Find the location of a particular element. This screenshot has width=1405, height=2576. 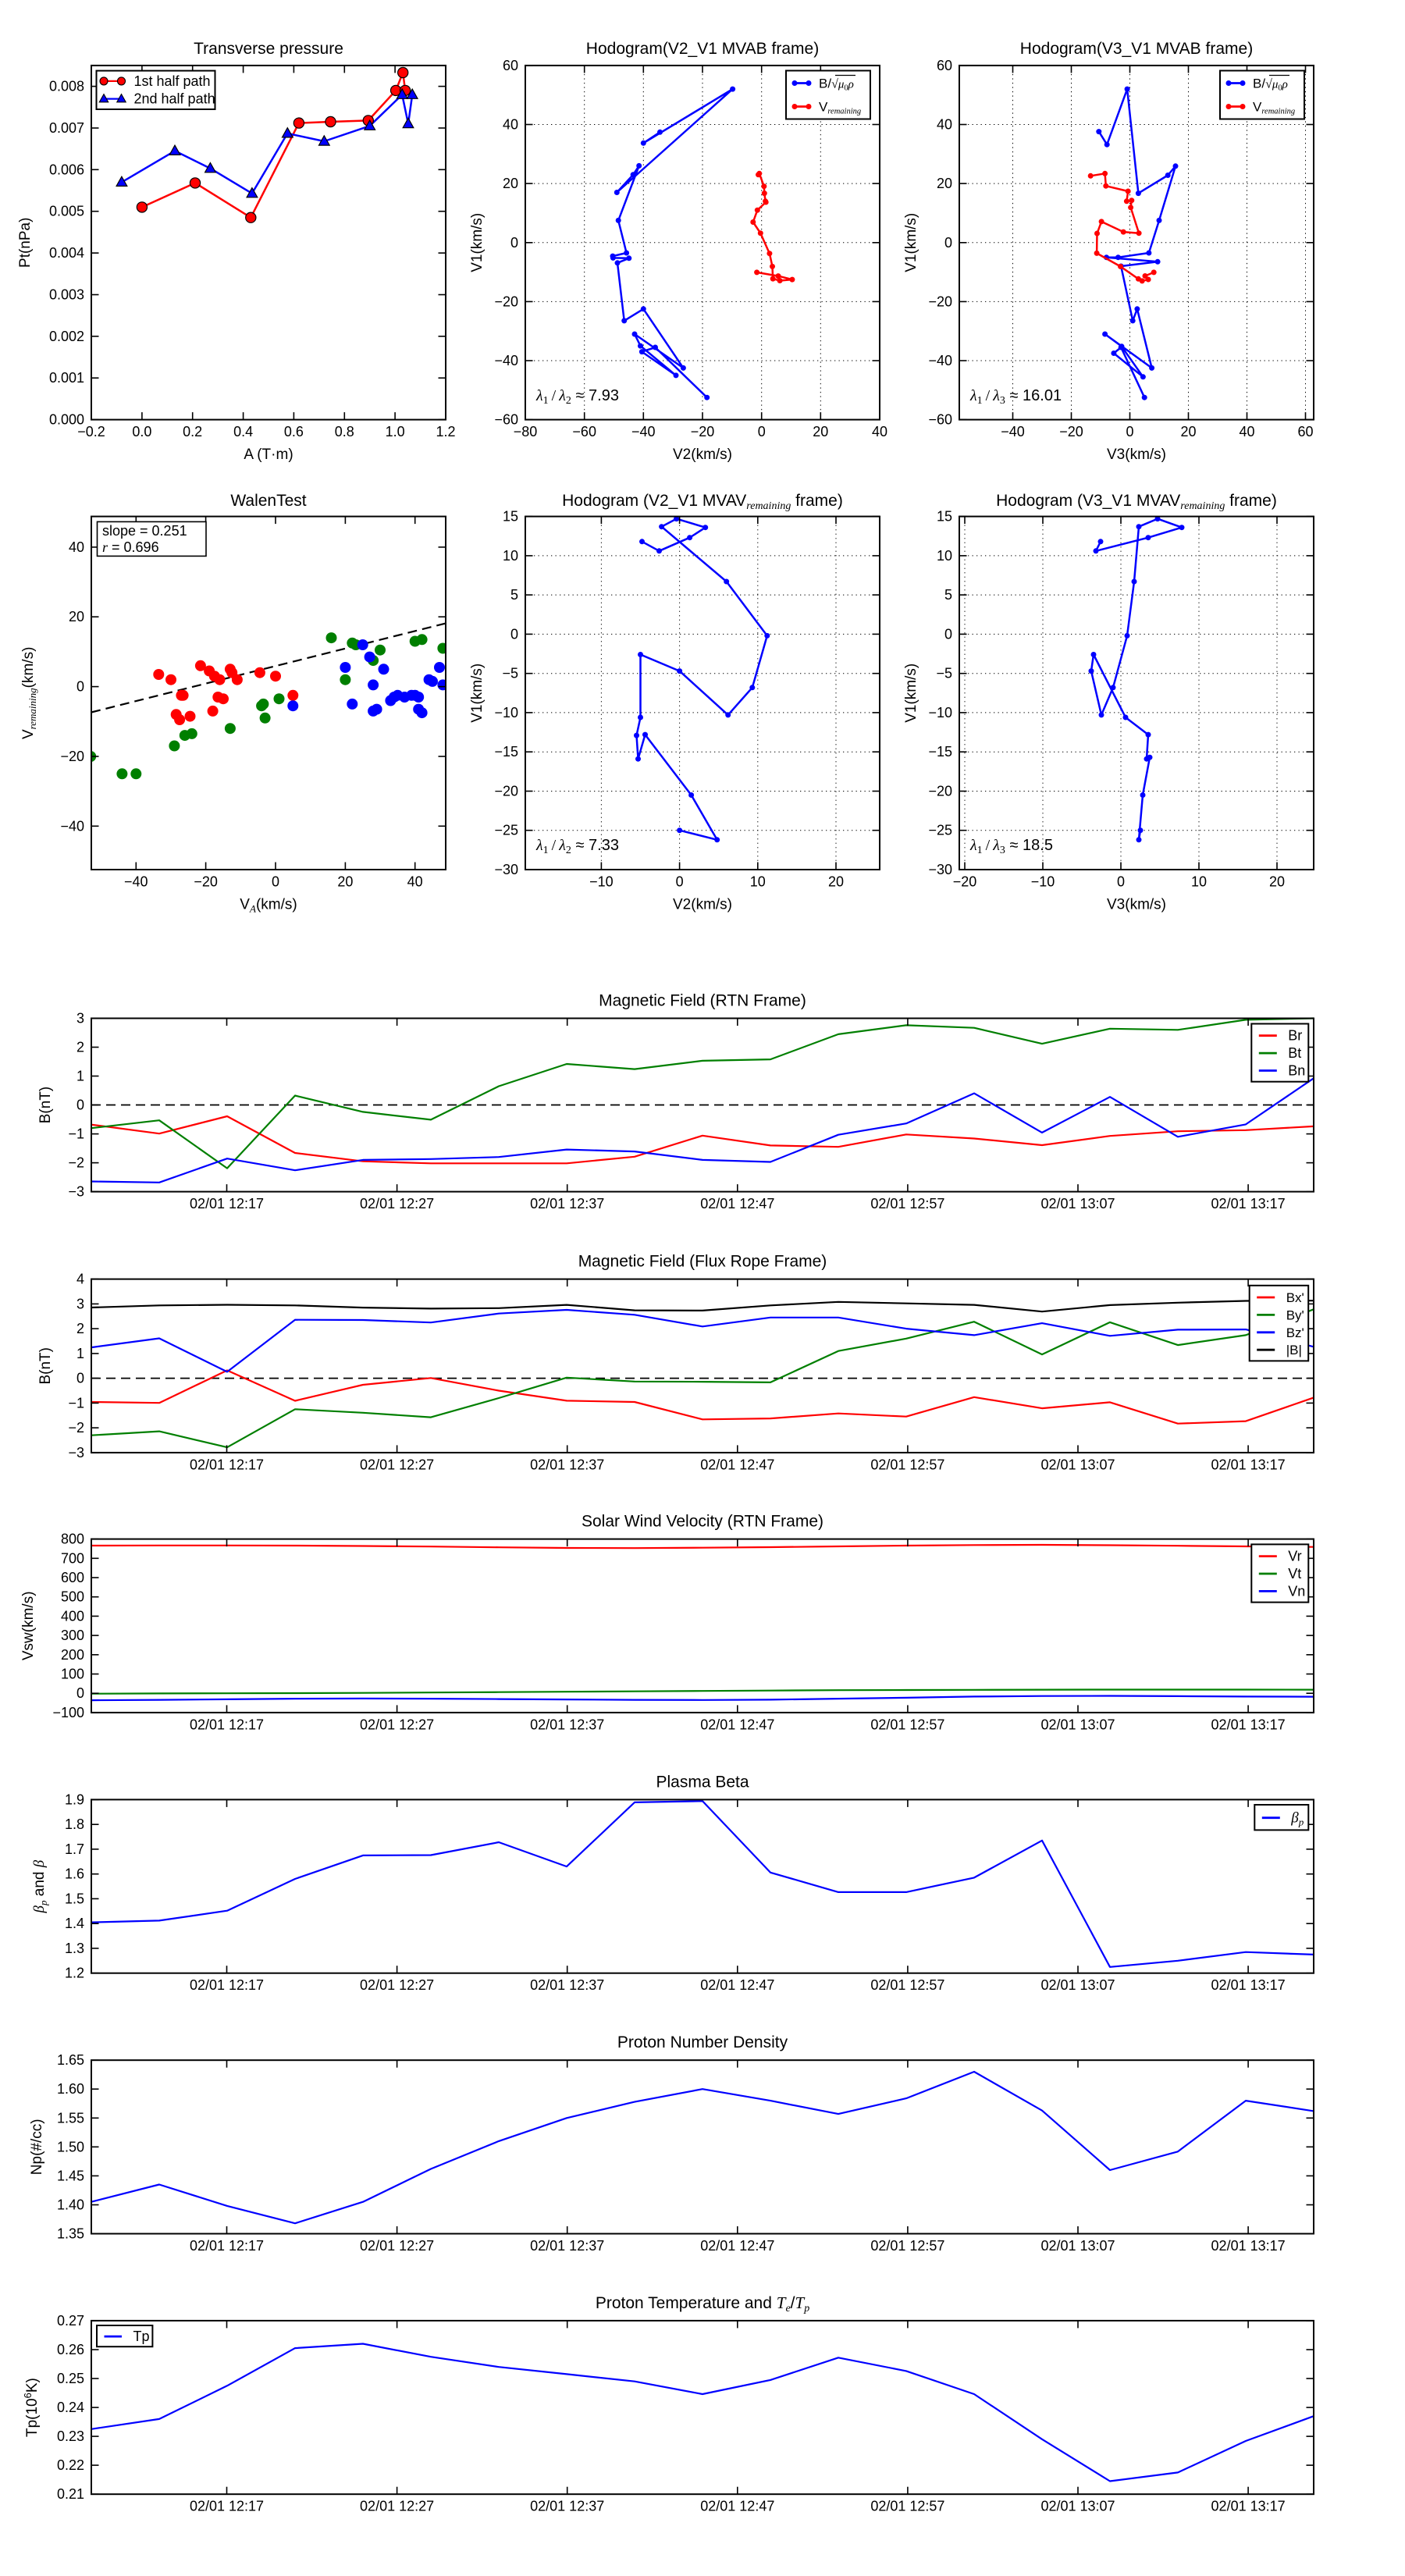

svg-text: βp and β is located at coordinates (40, 1886).